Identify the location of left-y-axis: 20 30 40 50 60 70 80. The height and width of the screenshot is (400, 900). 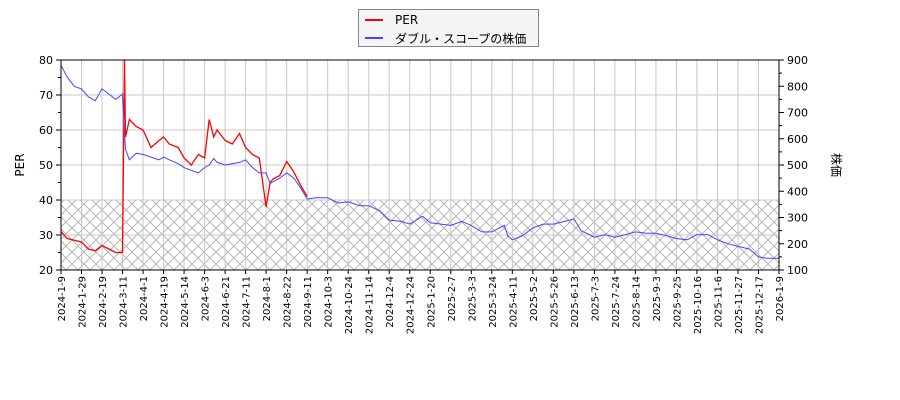
(50, 165).